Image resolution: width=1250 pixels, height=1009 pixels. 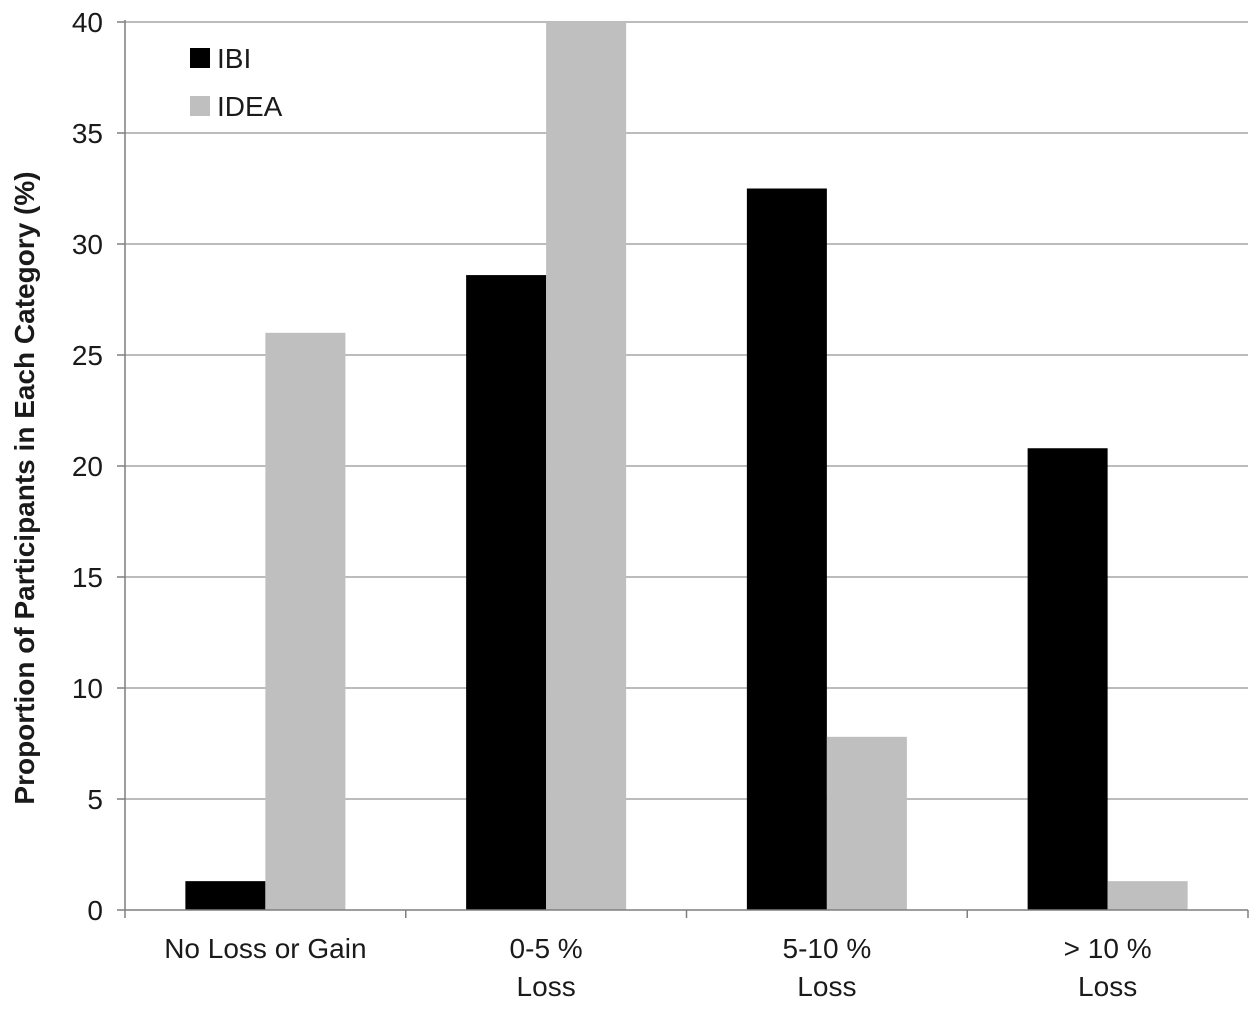 What do you see at coordinates (200, 106) in the screenshot?
I see `legend-swatch-idea` at bounding box center [200, 106].